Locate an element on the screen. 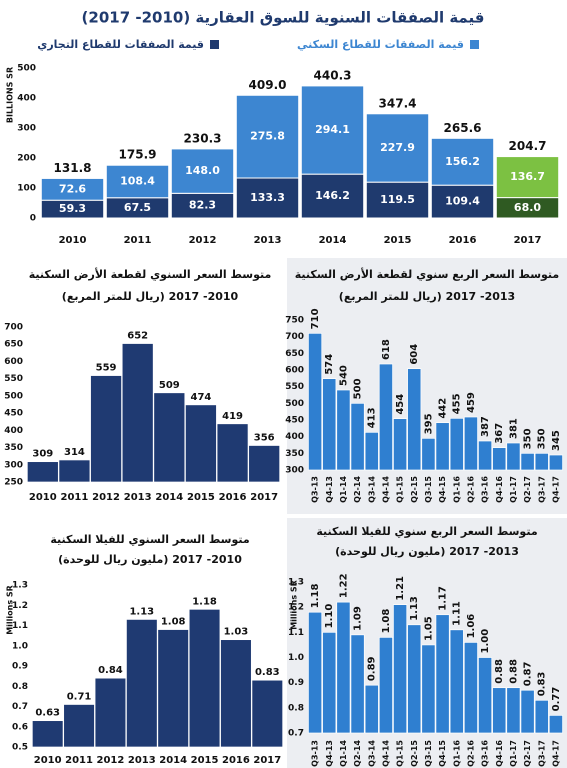 This screenshot has width=567, height=768. data-label: 1.22 is located at coordinates (343, 585).